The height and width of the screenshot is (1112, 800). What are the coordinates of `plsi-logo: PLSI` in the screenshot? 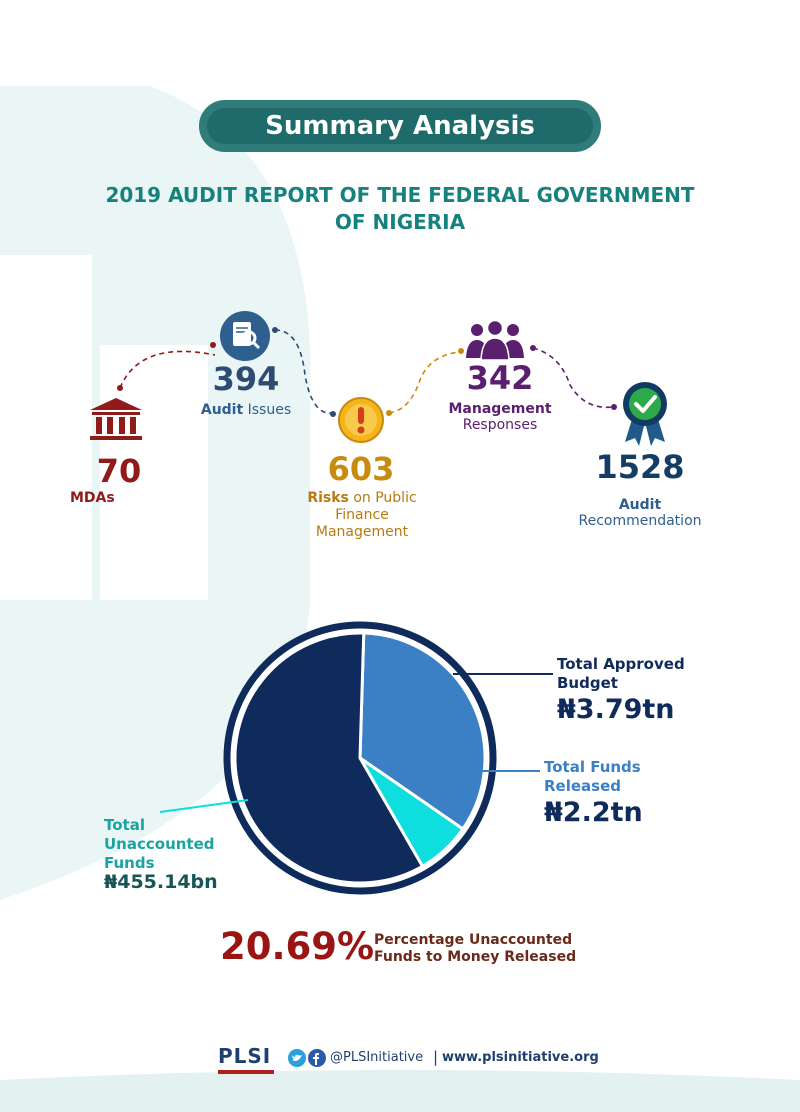 It's located at (245, 1056).